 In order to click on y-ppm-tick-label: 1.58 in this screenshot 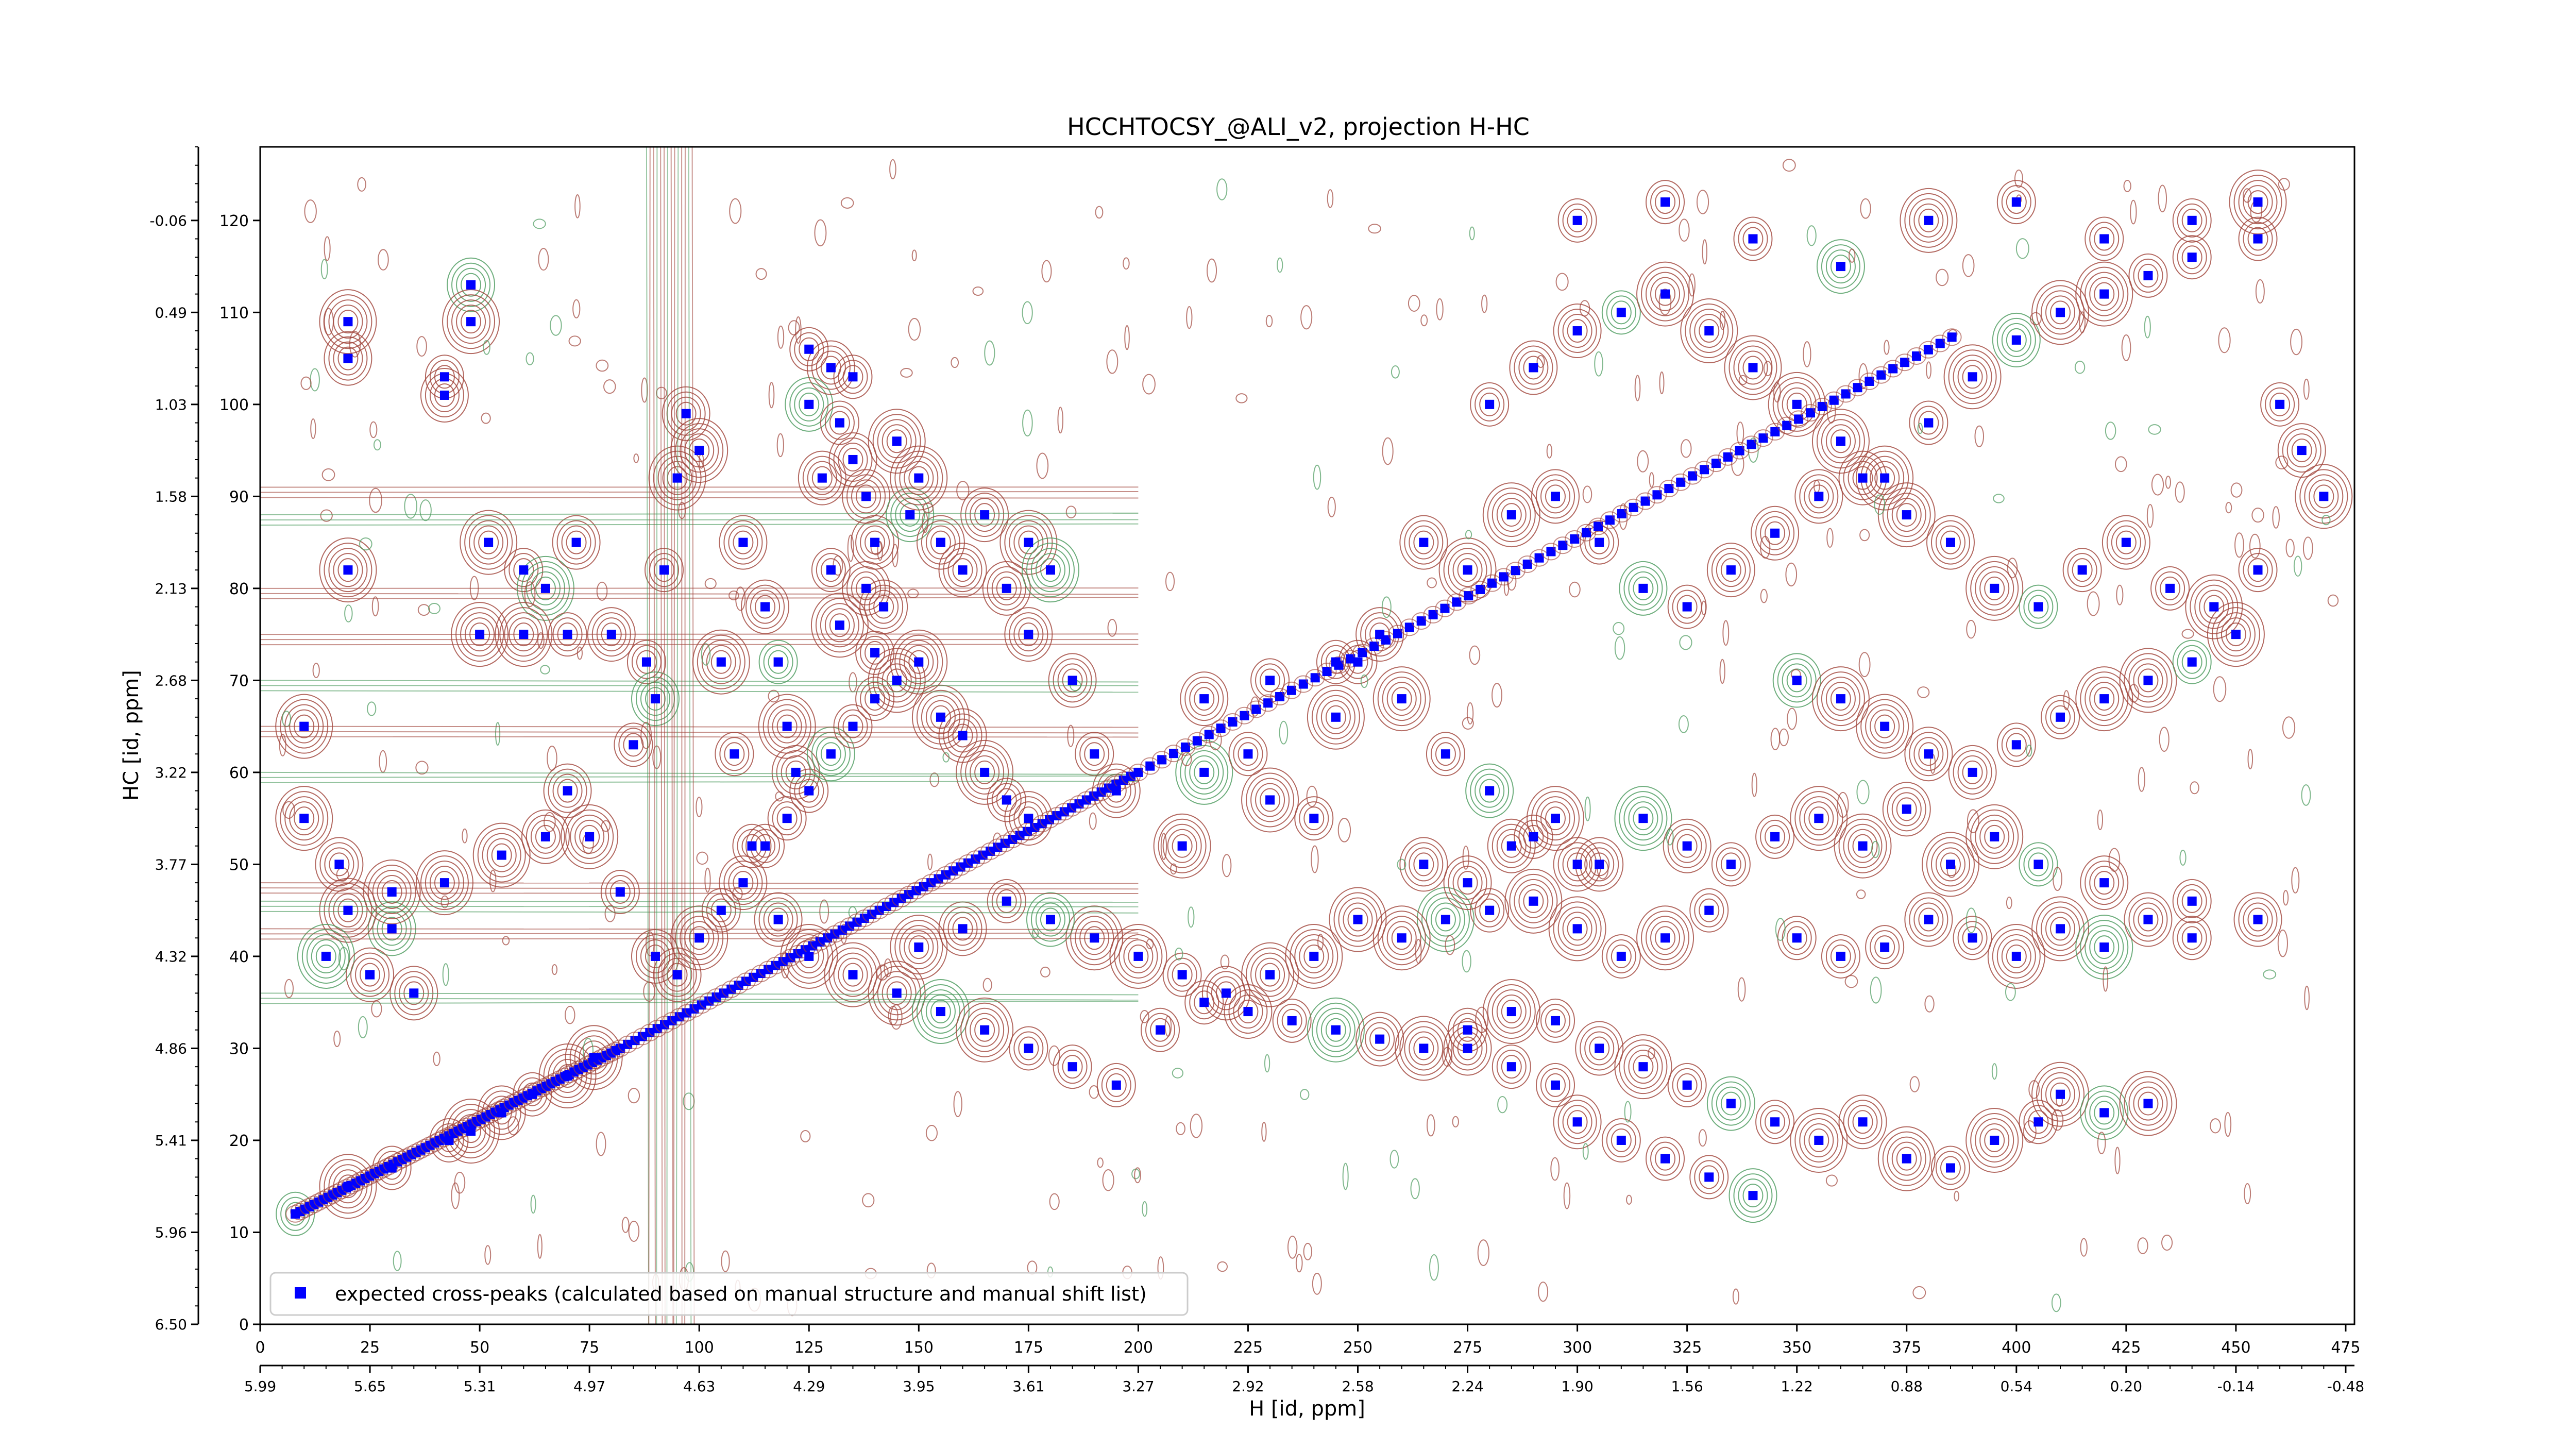, I will do `click(171, 496)`.